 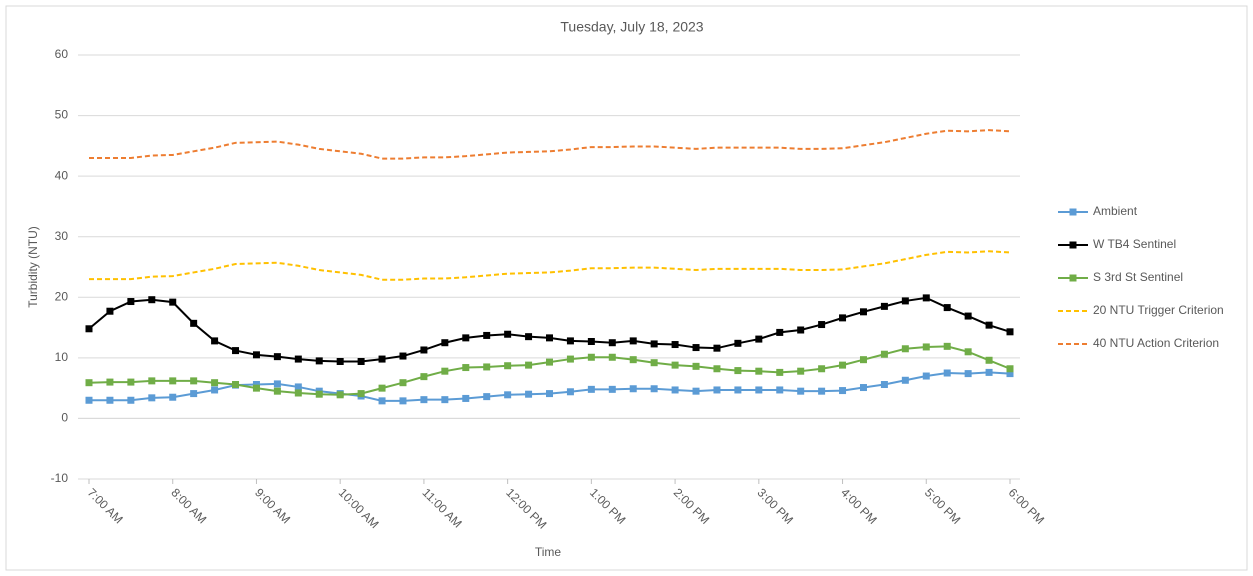 What do you see at coordinates (1115, 211) in the screenshot?
I see `legend-label: Ambient` at bounding box center [1115, 211].